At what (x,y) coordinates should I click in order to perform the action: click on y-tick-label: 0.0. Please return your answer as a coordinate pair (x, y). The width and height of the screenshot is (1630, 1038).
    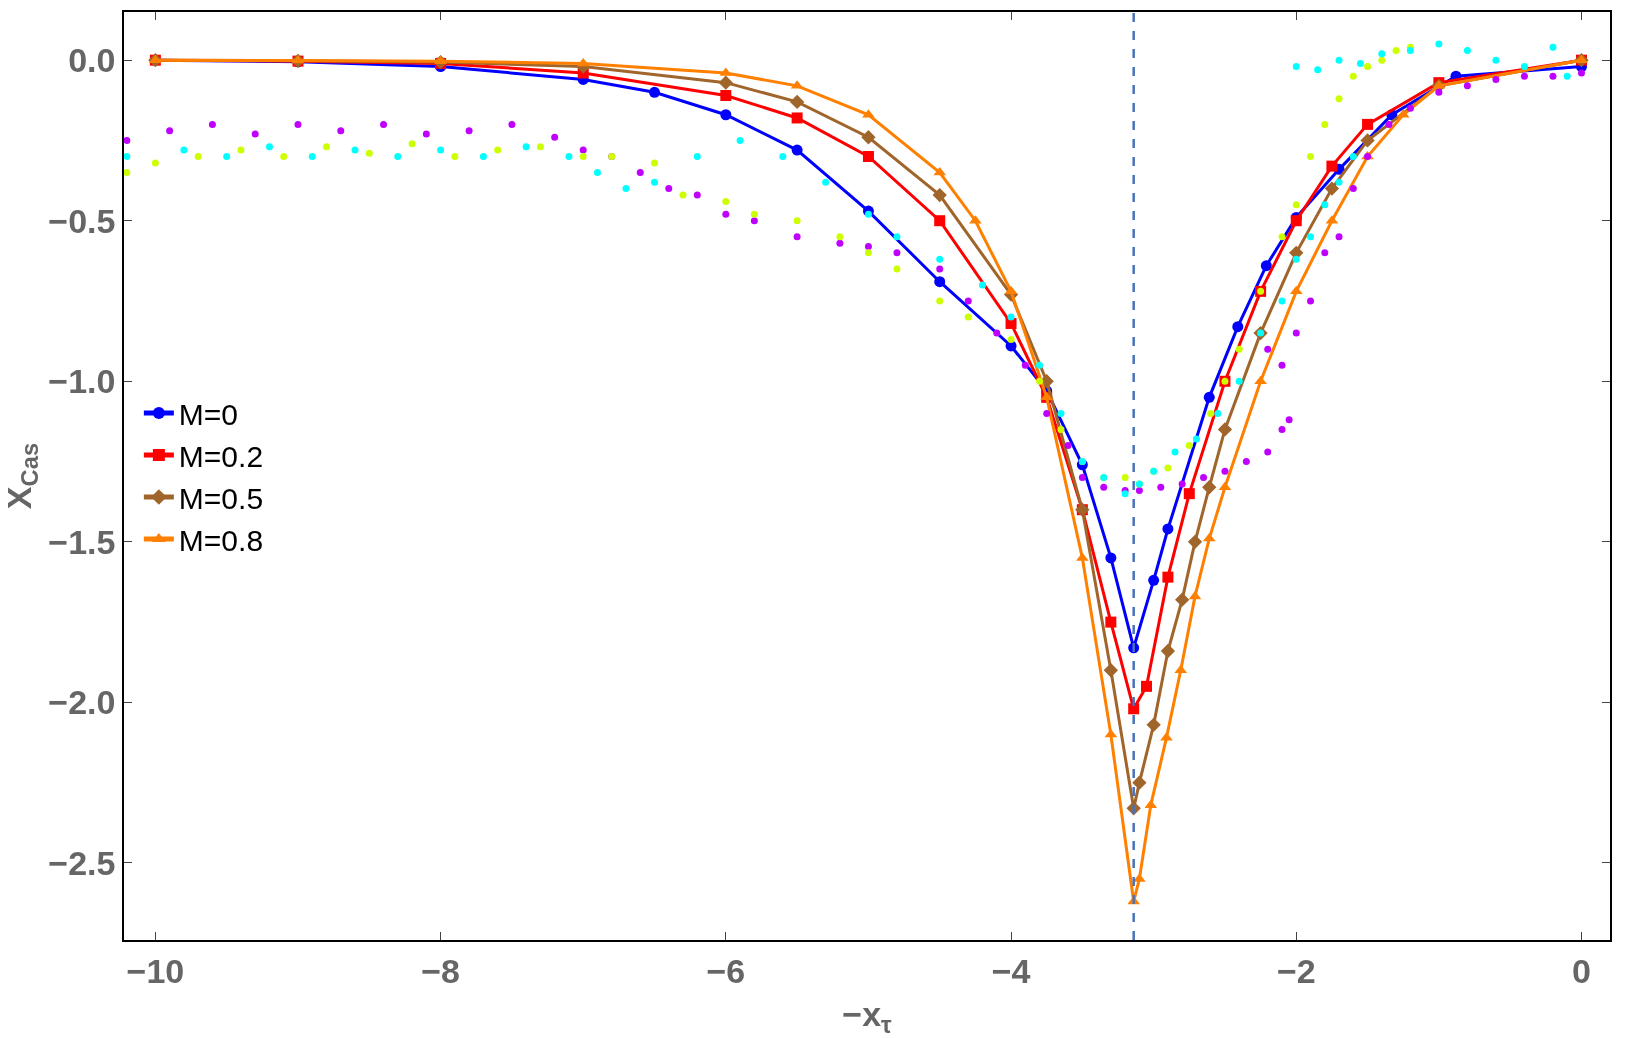
    Looking at the image, I should click on (92, 60).